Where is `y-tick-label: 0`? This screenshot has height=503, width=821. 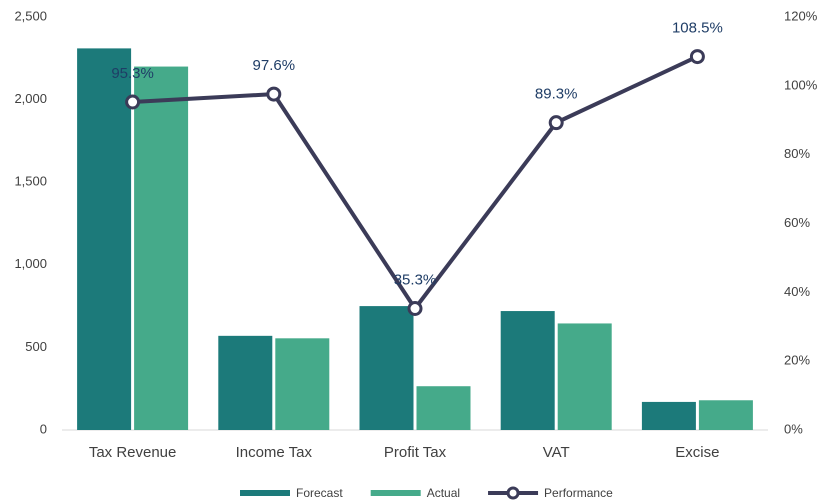
y-tick-label: 0 is located at coordinates (43, 428).